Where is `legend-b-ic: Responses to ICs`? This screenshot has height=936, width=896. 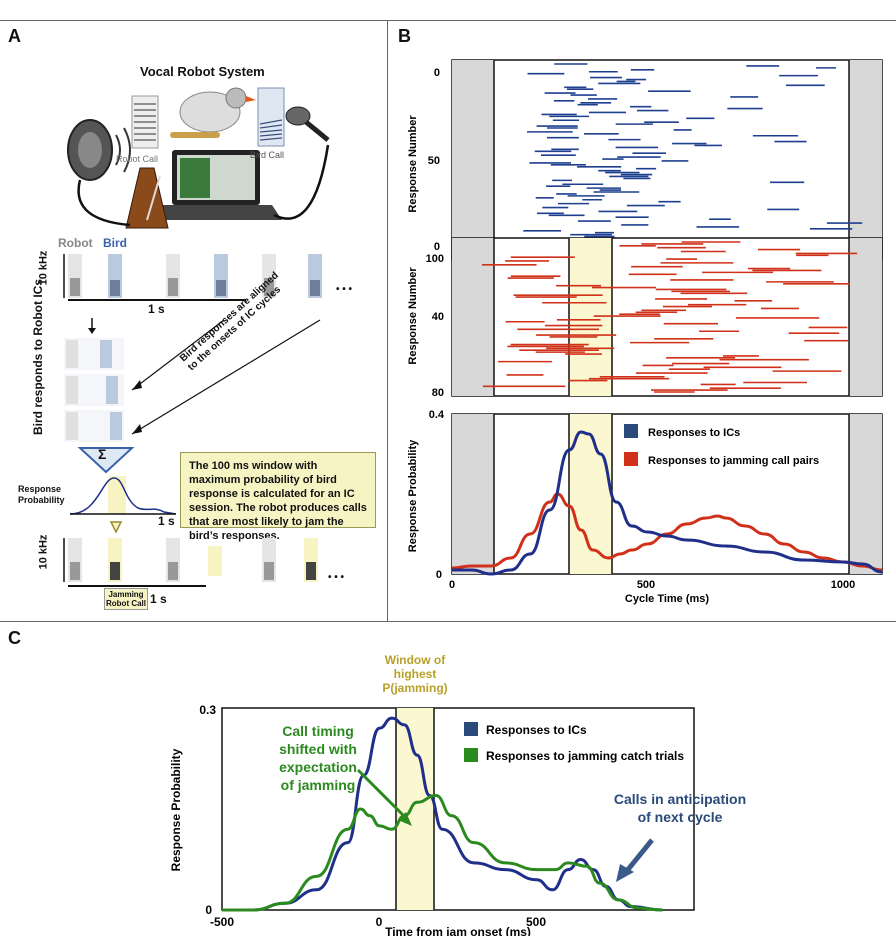 legend-b-ic: Responses to ICs is located at coordinates (694, 433).